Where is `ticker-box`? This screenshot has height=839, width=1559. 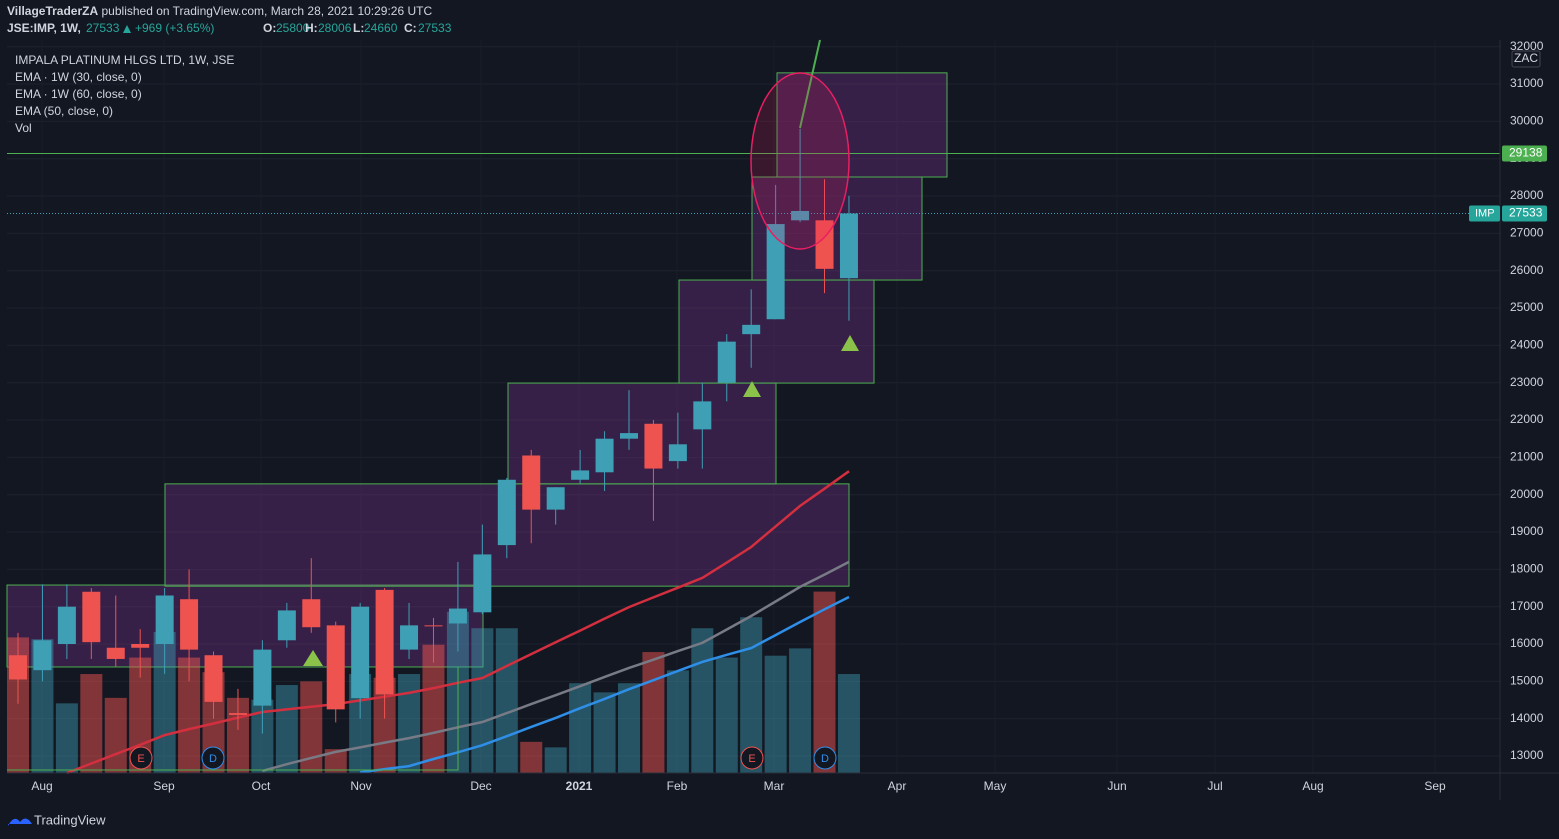 ticker-box is located at coordinates (1484, 213).